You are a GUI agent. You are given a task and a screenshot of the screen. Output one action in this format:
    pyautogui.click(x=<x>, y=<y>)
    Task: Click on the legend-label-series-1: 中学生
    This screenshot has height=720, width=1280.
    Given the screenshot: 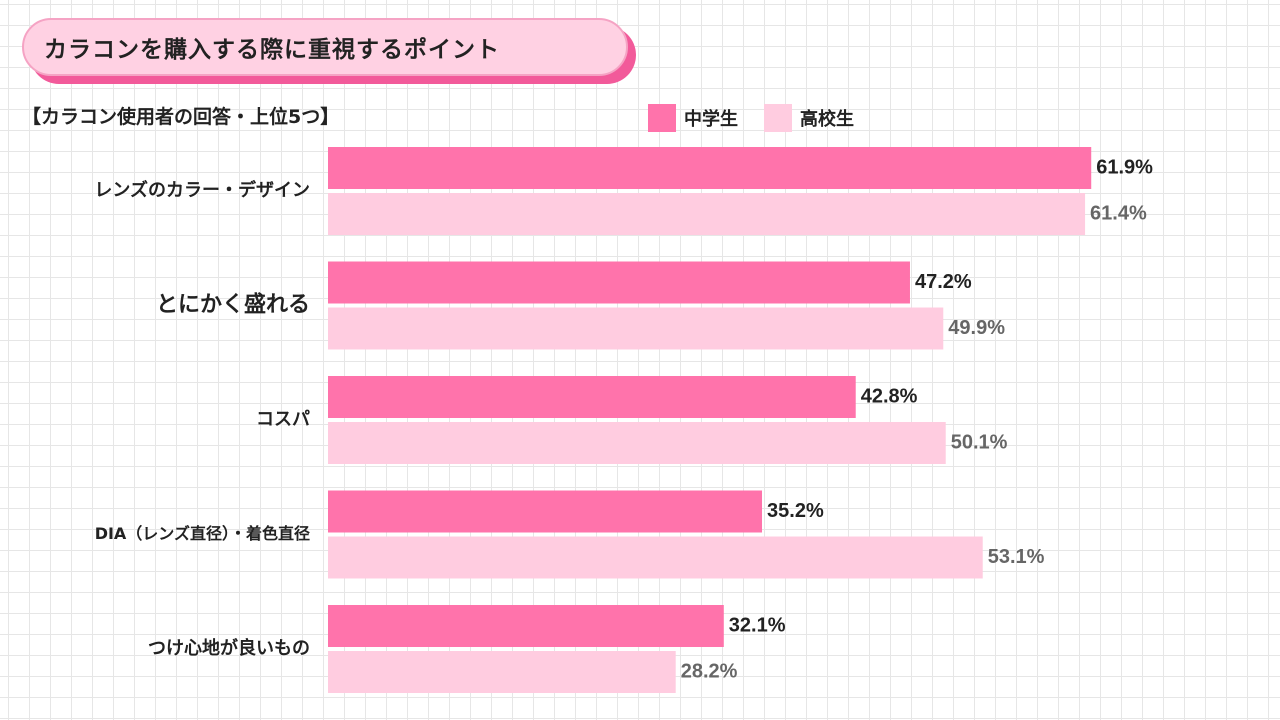 What is the action you would take?
    pyautogui.click(x=711, y=119)
    